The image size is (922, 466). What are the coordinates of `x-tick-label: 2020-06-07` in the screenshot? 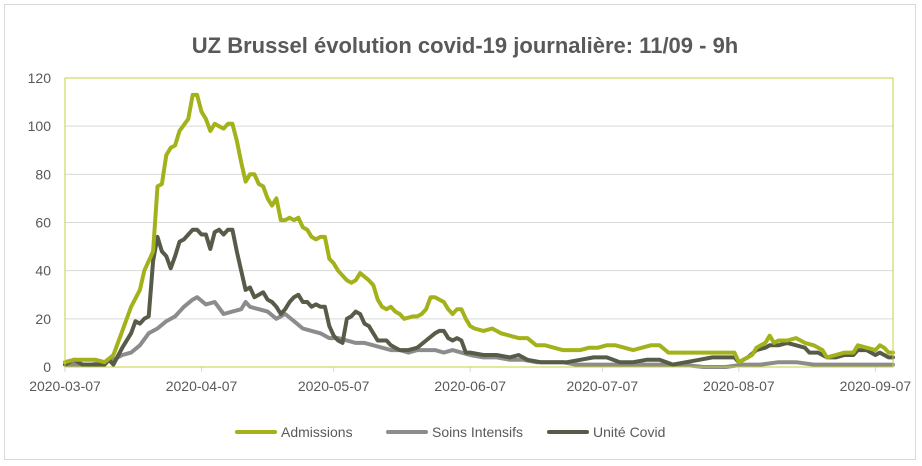 It's located at (470, 386).